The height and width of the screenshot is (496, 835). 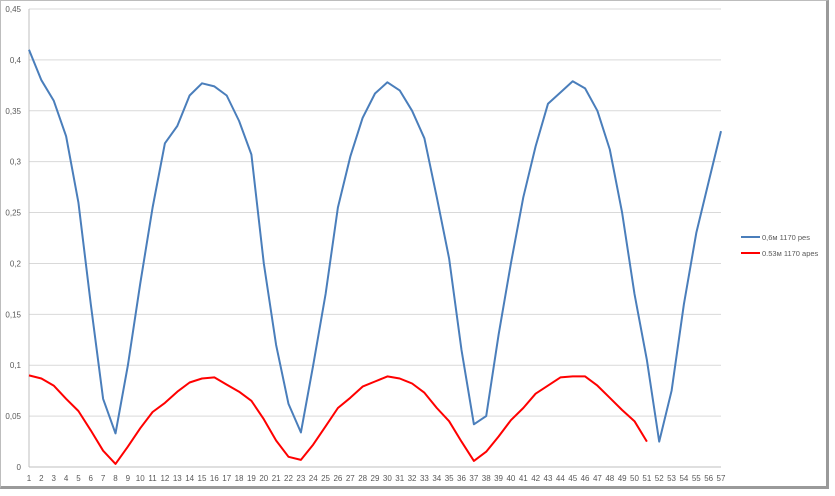 I want to click on x-tick-label: 24, so click(x=313, y=478).